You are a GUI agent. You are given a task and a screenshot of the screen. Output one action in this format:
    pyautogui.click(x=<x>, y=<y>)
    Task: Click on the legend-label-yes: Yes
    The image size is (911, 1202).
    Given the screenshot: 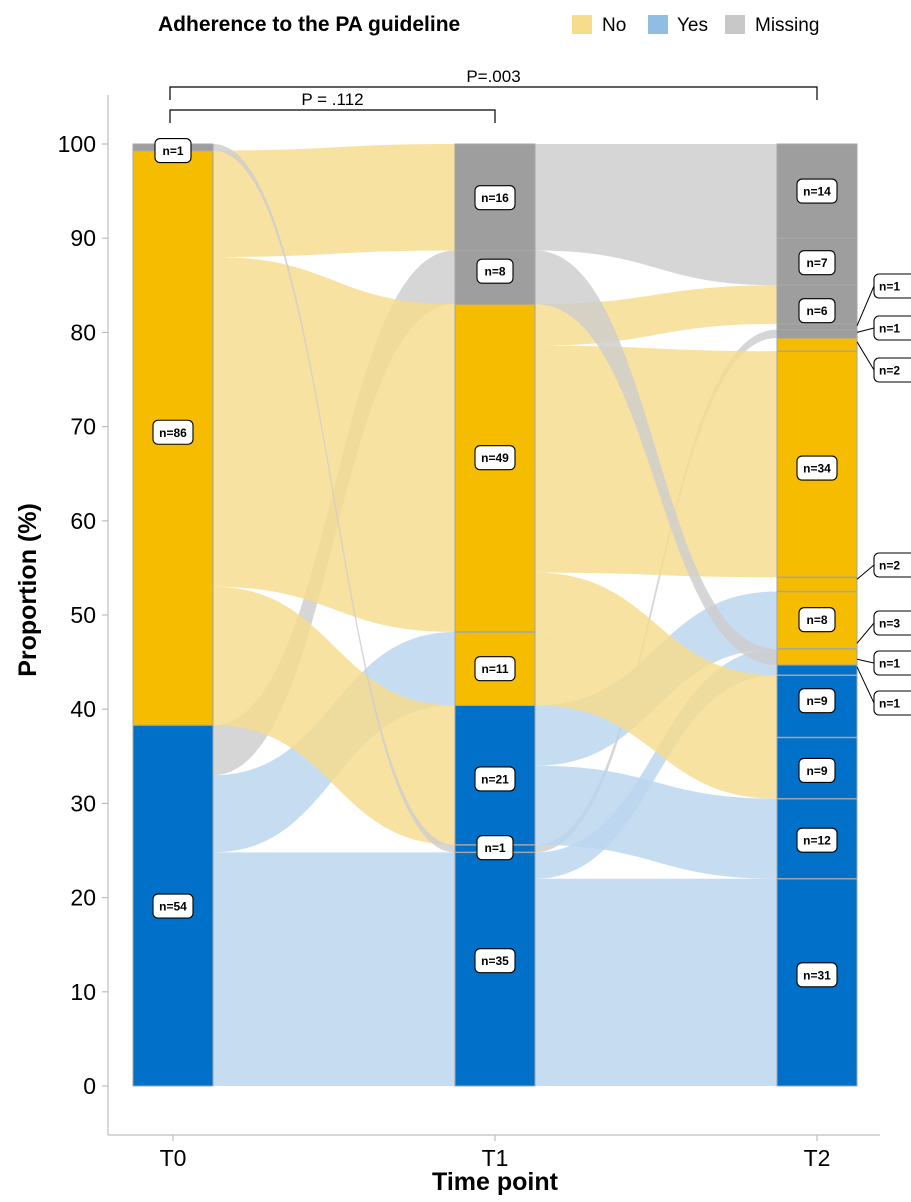 What is the action you would take?
    pyautogui.click(x=692, y=25)
    